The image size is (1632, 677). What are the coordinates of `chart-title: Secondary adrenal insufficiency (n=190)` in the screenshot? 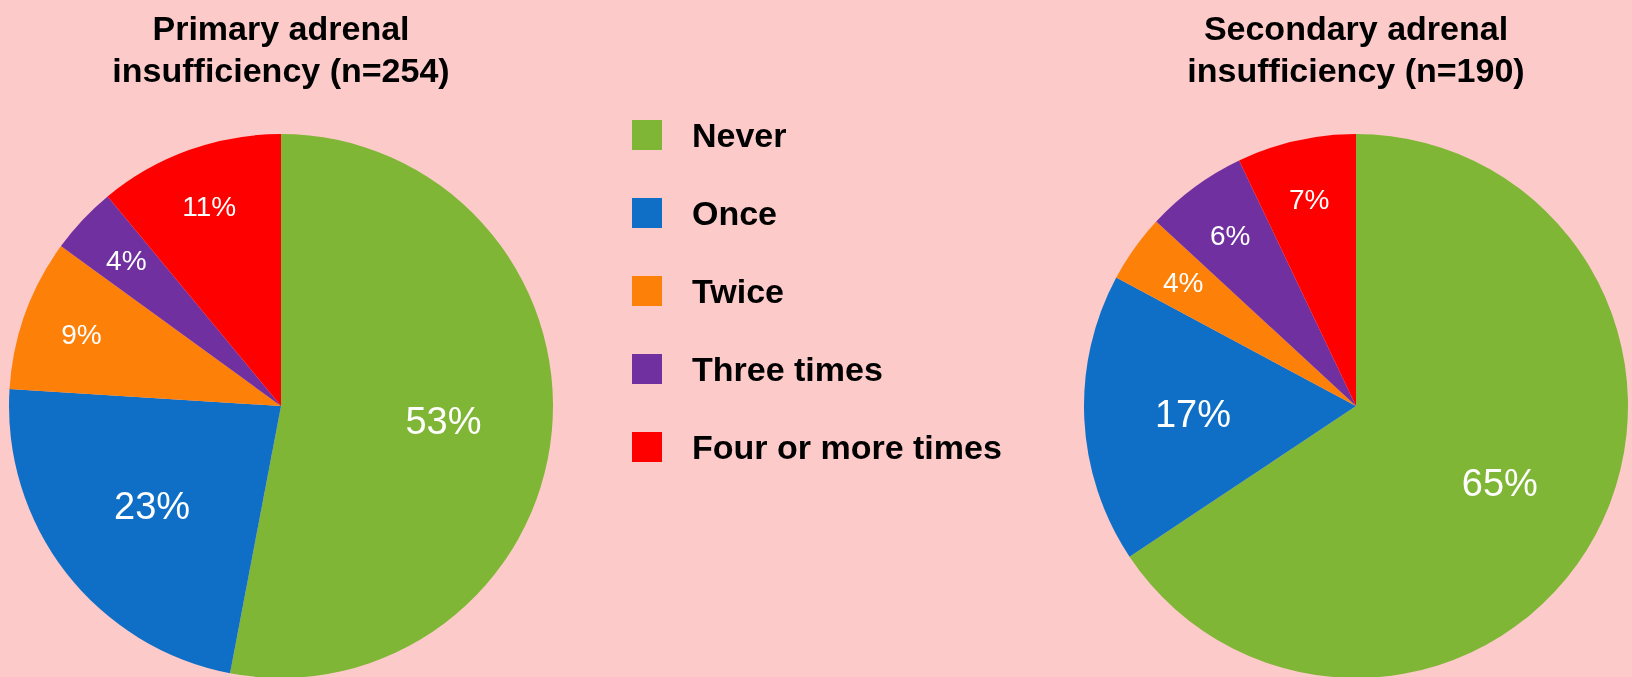 It's located at (1356, 49).